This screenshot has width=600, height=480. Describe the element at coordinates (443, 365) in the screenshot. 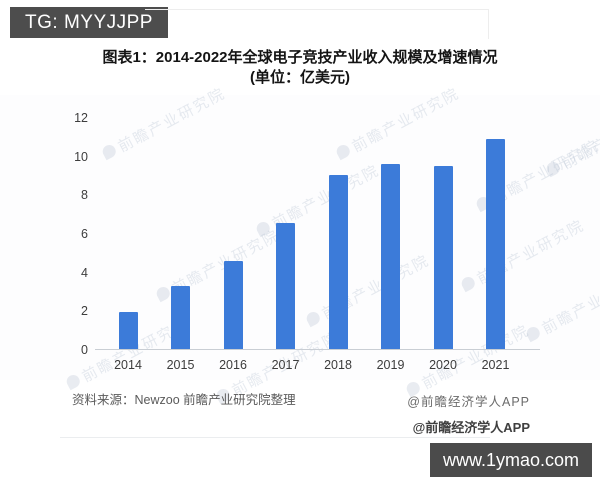

I see `x-axis-label: 2020` at that location.